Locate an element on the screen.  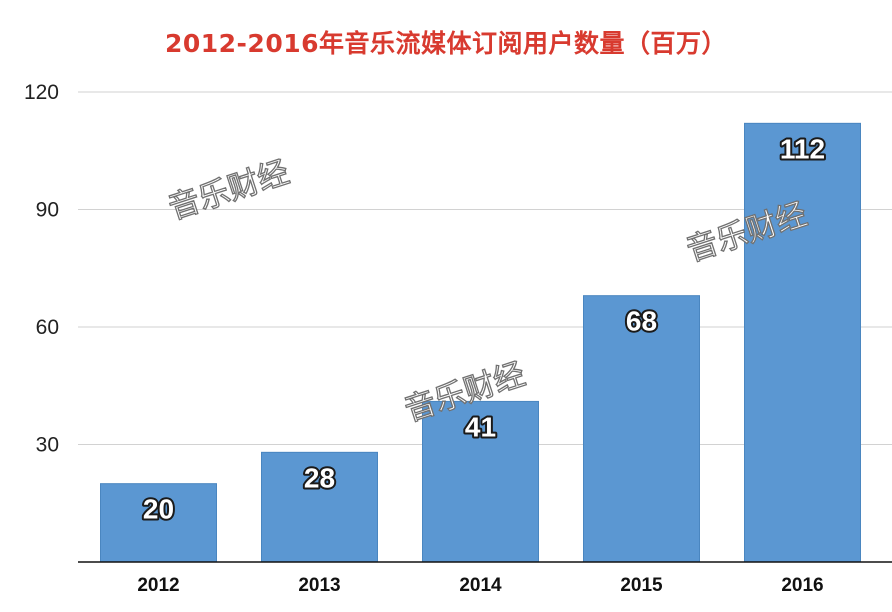
x-tick-label-2012: 2012 is located at coordinates (158, 585).